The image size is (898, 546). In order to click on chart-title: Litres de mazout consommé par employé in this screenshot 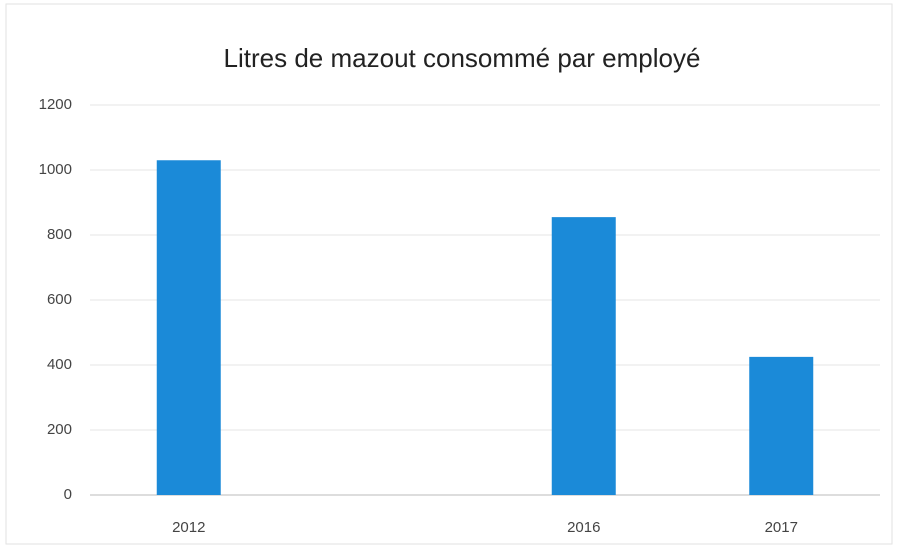, I will do `click(462, 58)`.